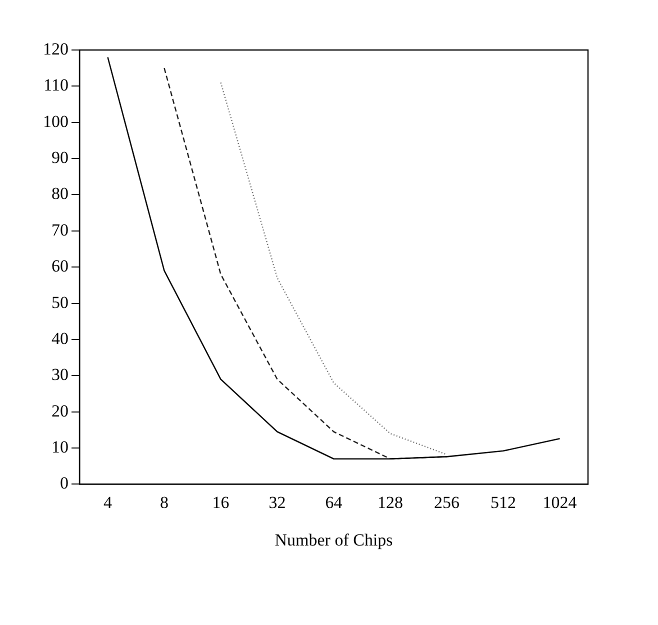  I want to click on x-tick-label: 128, so click(390, 502).